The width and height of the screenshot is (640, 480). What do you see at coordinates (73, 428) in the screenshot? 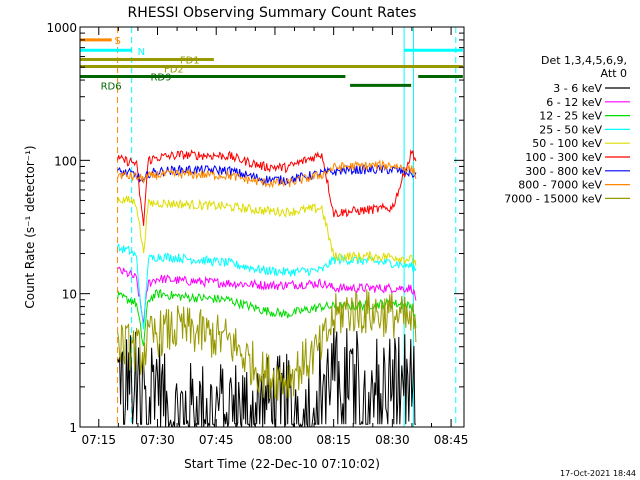
I see `y-tick-label: 1` at bounding box center [73, 428].